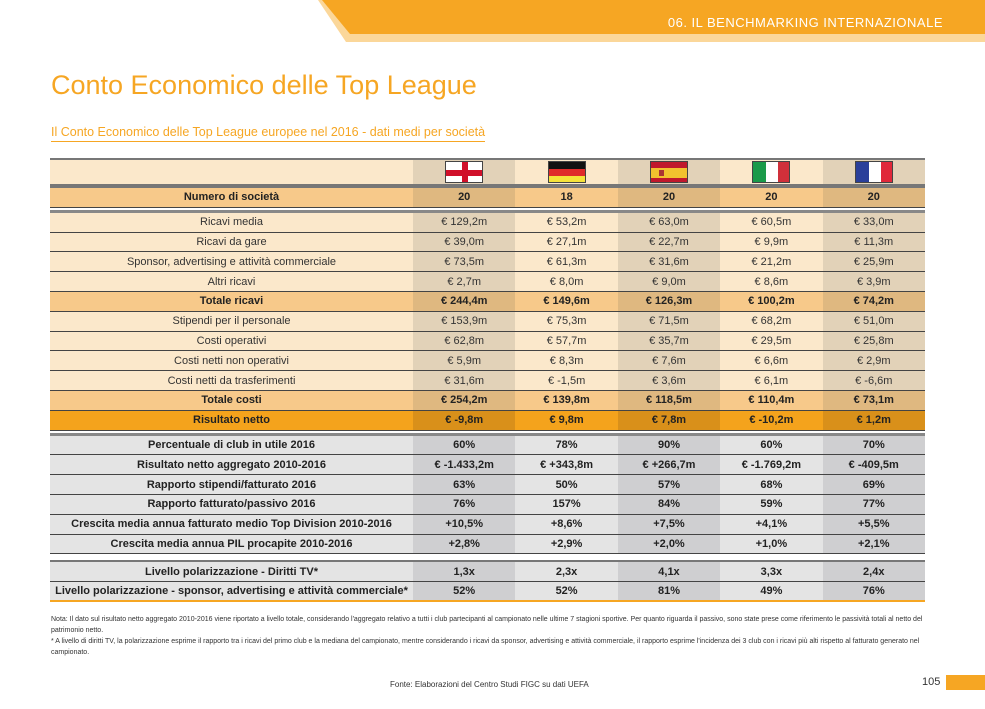 Image resolution: width=985 pixels, height=709 pixels. I want to click on value-cell: +5,5%, so click(873, 524).